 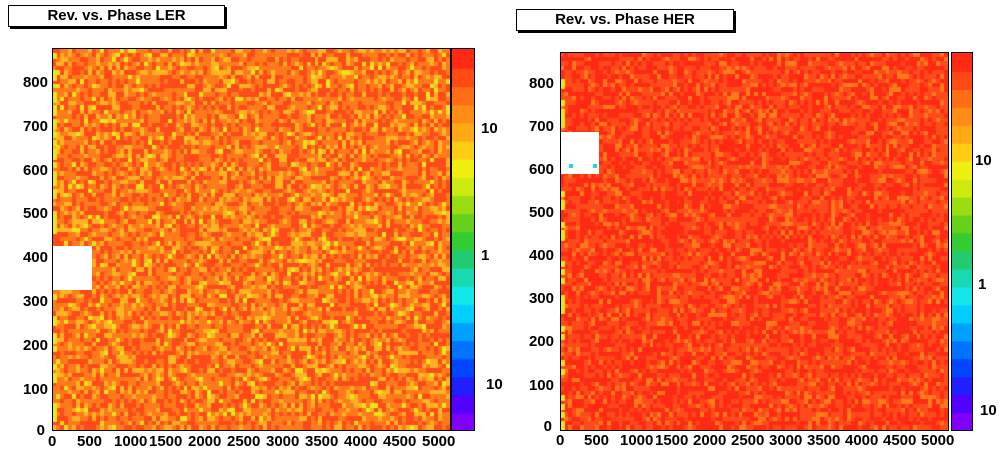 I want to click on xtick-her-2000: 2000, so click(x=710, y=440).